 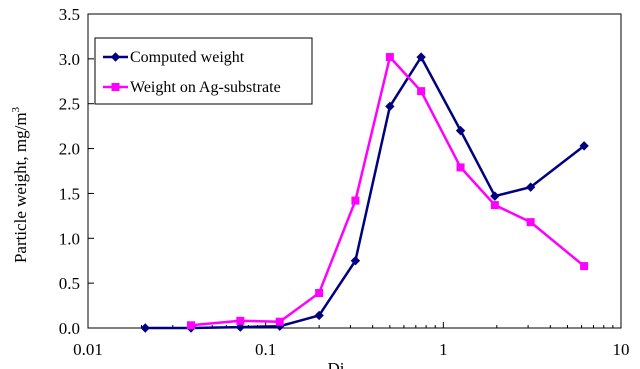 I want to click on x-axis-title: Di, so click(x=336, y=364).